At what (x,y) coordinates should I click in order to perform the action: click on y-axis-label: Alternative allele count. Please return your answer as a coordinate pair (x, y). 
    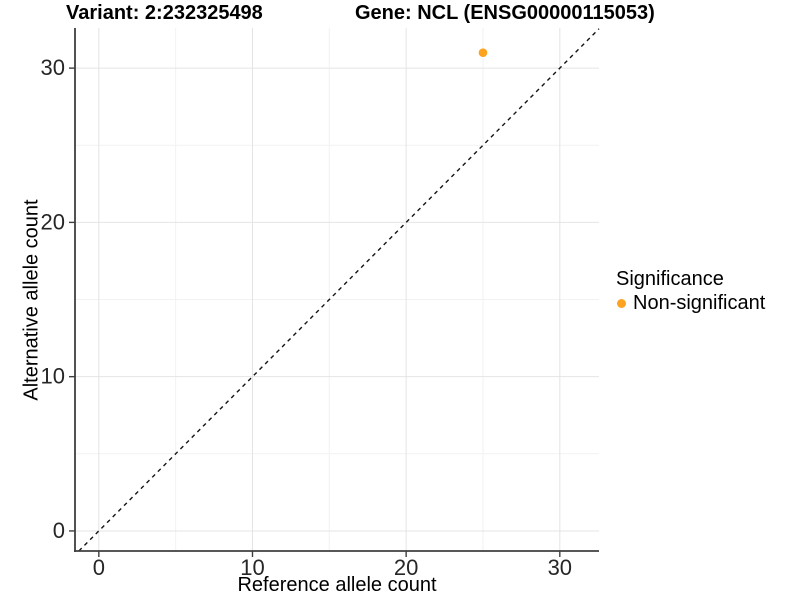
    Looking at the image, I should click on (31, 300).